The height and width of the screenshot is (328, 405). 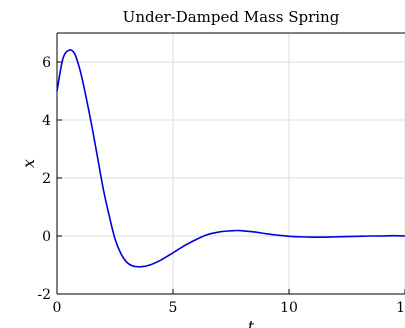 I want to click on x-tick-label: 10, so click(x=289, y=308).